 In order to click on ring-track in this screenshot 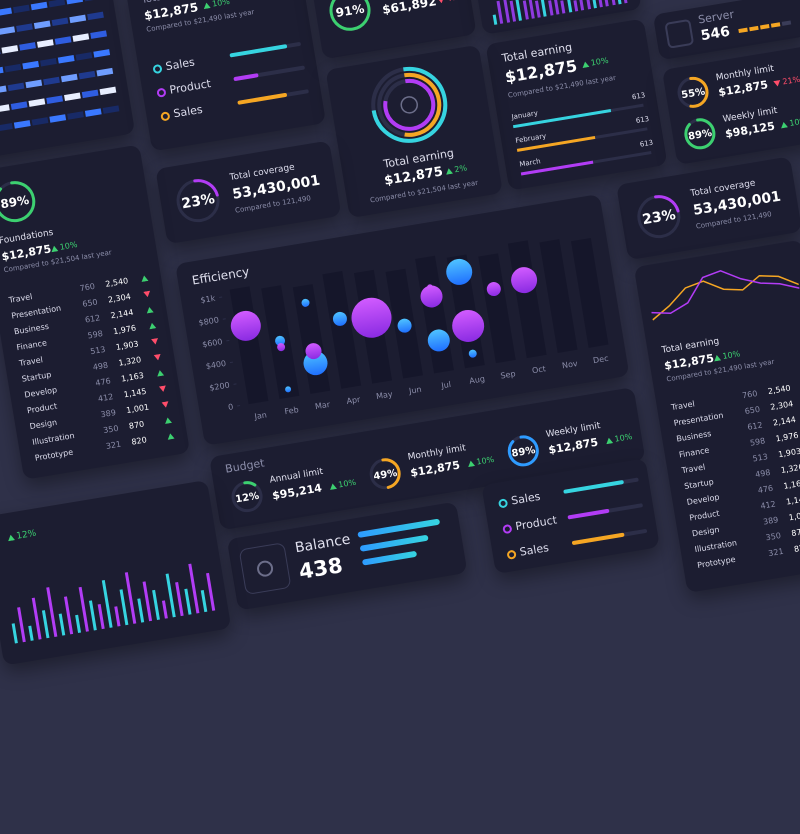, I will do `click(409, 104)`.